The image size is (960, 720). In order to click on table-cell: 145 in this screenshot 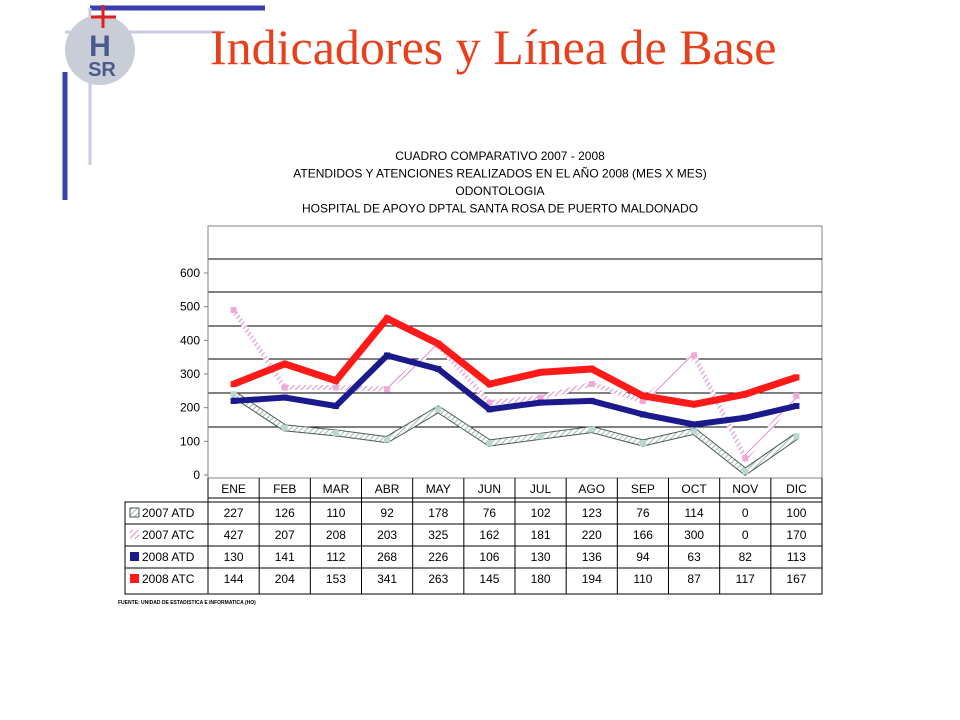, I will do `click(489, 579)`.